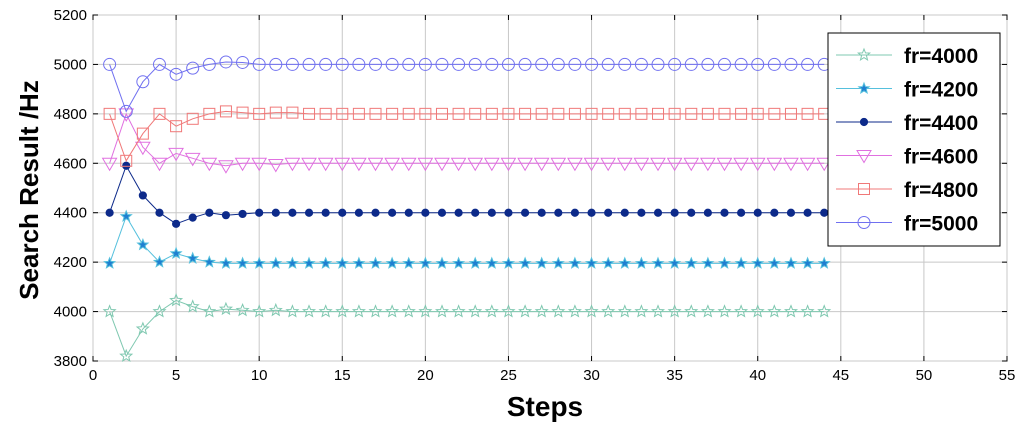 This screenshot has height=430, width=1024. Describe the element at coordinates (70, 163) in the screenshot. I see `y-tick-label: 4600` at that location.